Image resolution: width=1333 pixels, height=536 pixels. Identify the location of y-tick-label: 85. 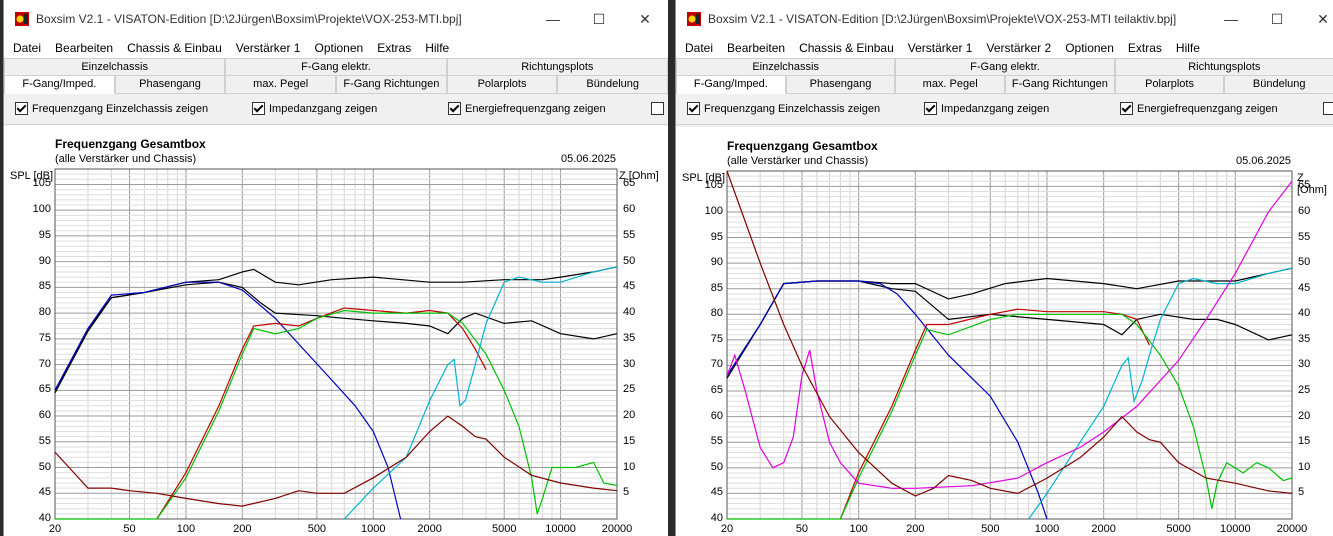
(44, 286).